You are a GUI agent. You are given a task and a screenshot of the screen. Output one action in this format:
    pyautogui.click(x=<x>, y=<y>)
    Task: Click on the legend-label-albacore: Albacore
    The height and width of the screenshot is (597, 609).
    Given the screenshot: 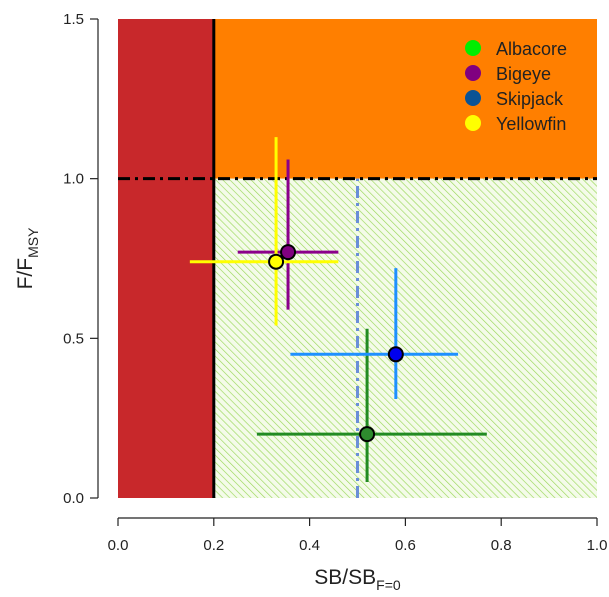 What is the action you would take?
    pyautogui.click(x=531, y=49)
    